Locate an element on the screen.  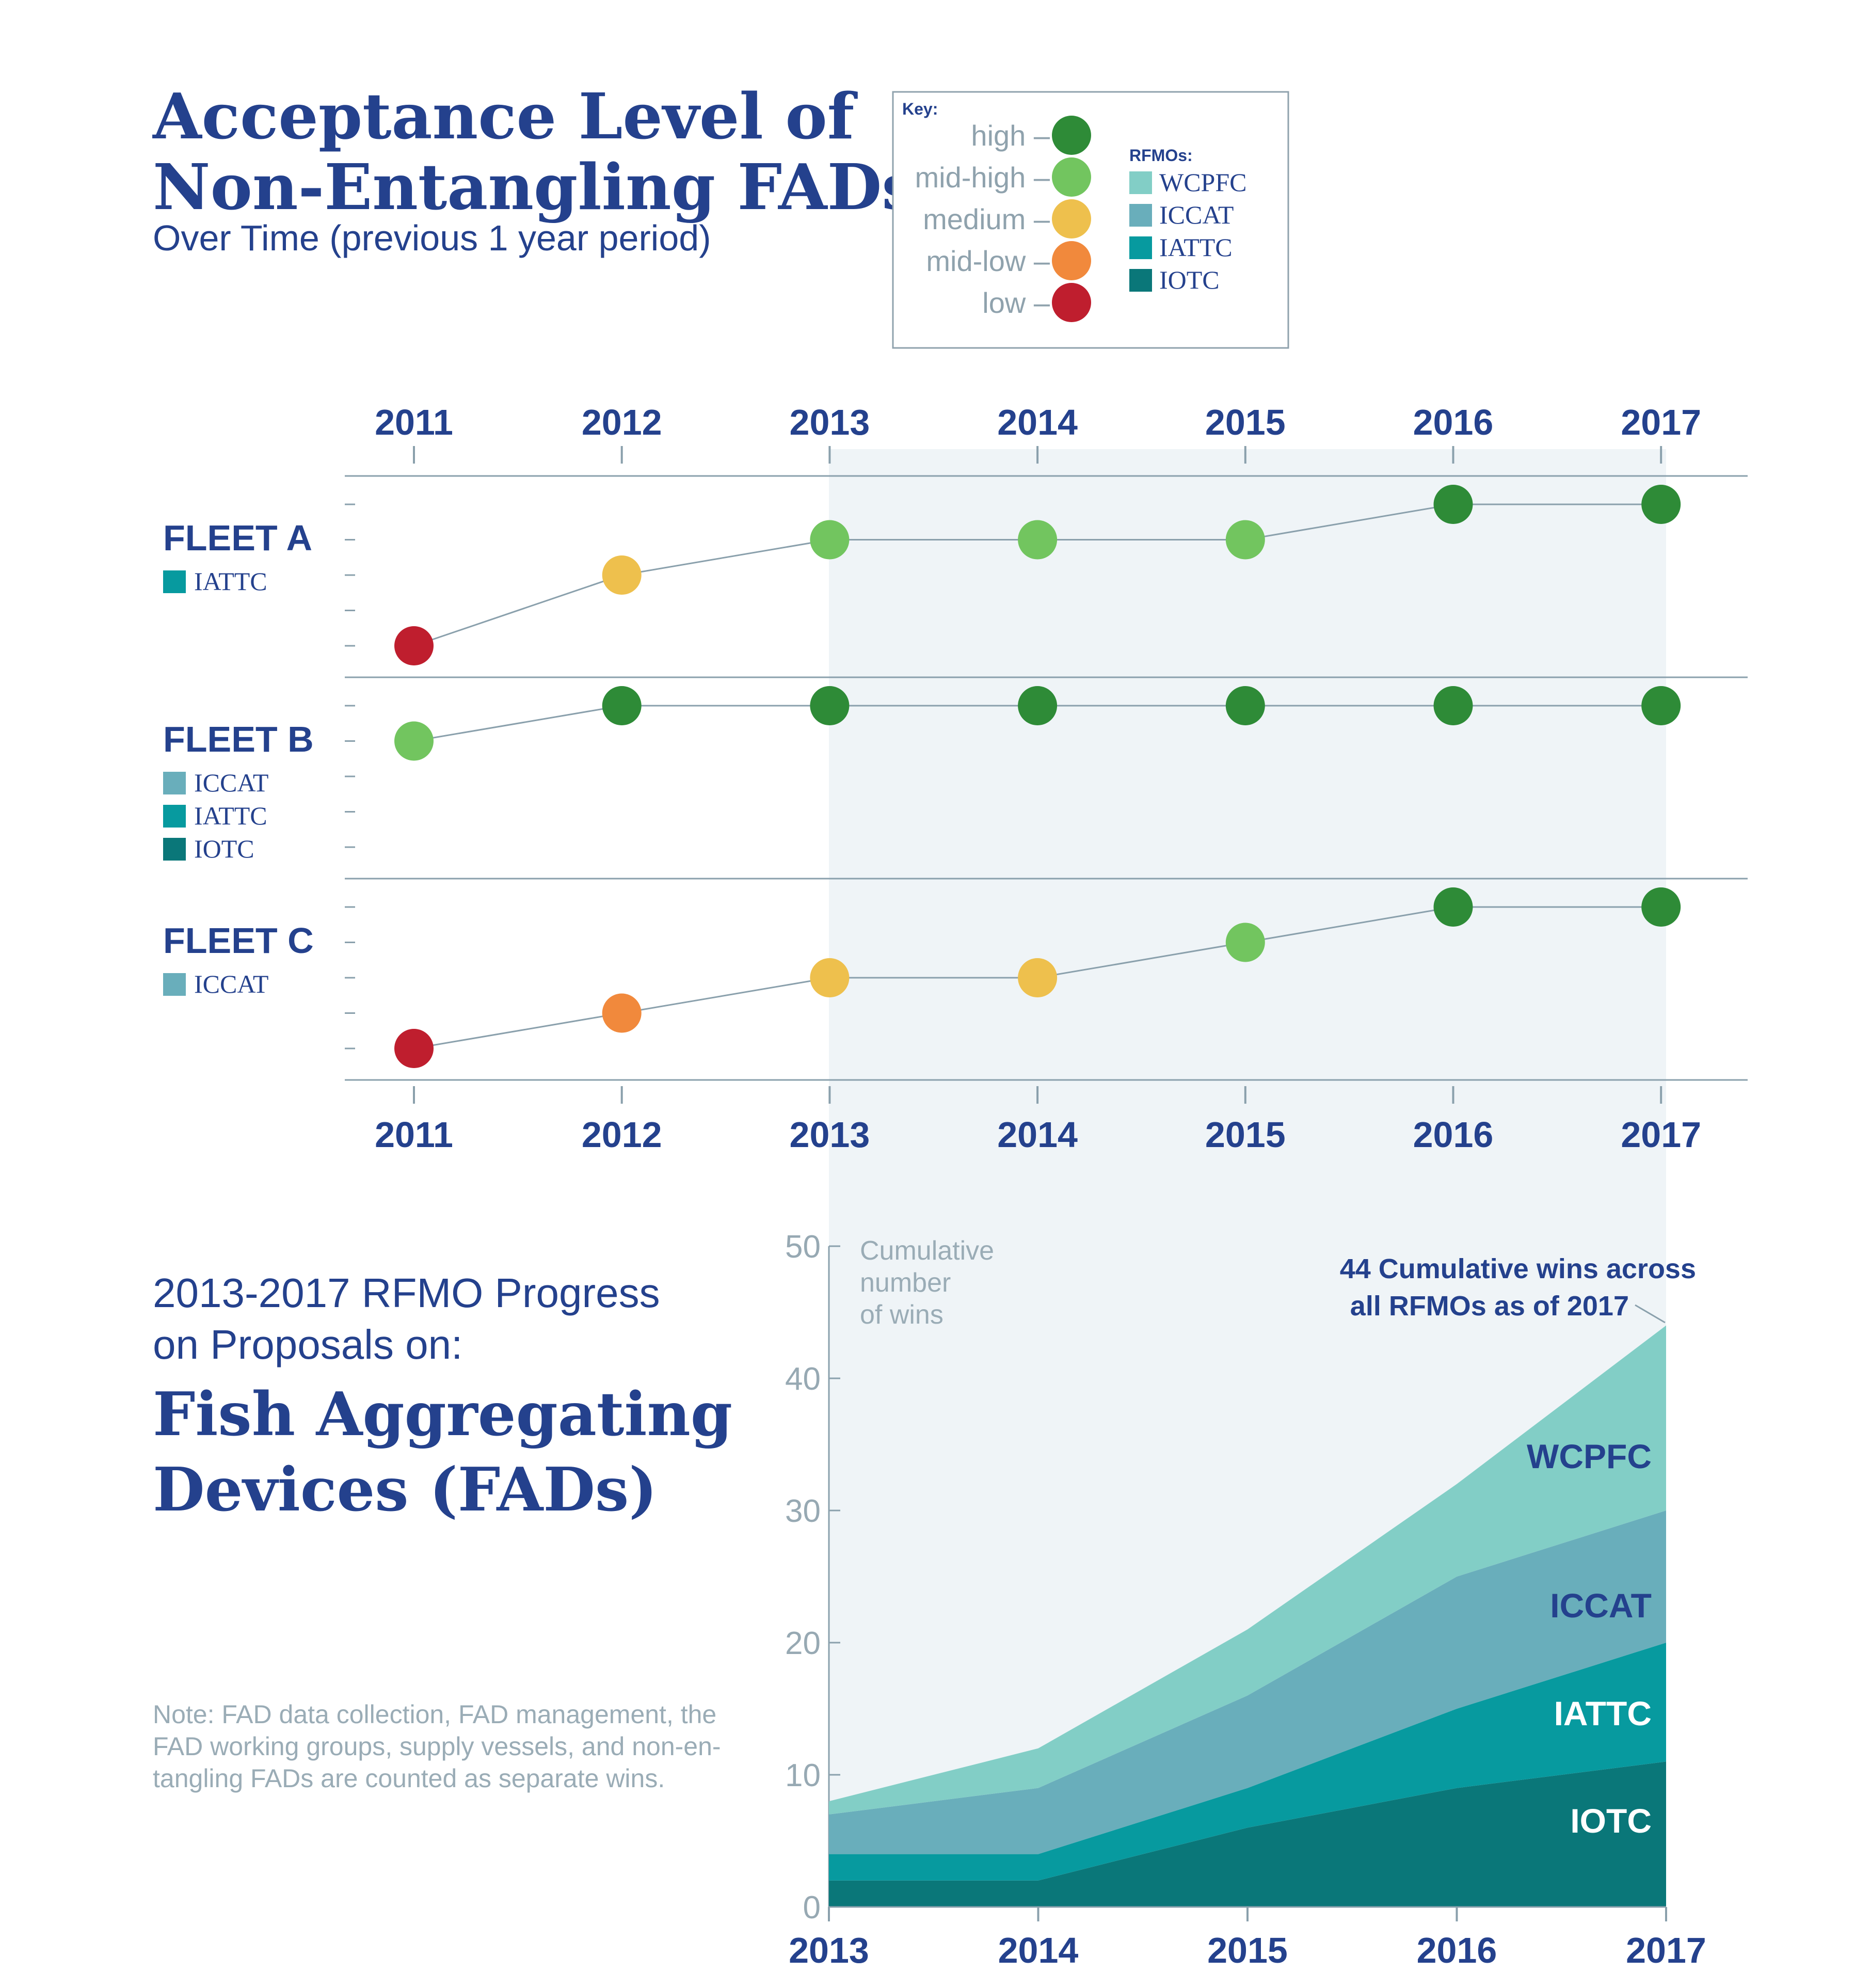
progress-title-line2: on Proposals on: is located at coordinates (307, 1344).